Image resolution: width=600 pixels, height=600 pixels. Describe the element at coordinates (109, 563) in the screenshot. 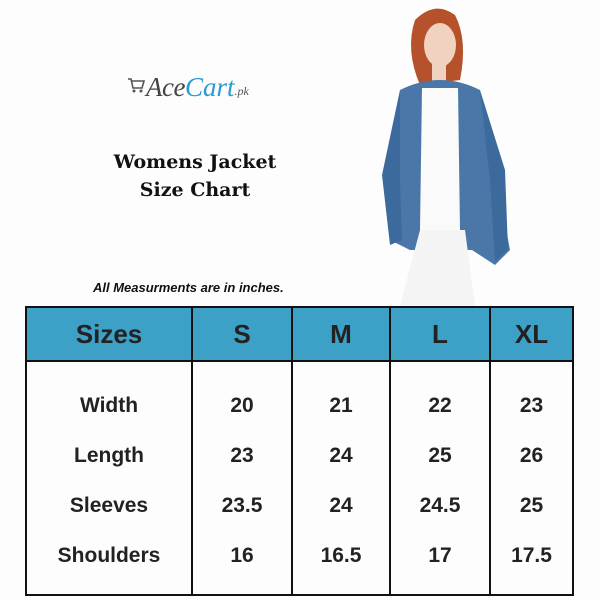

I see `row-label: Shoulders` at that location.